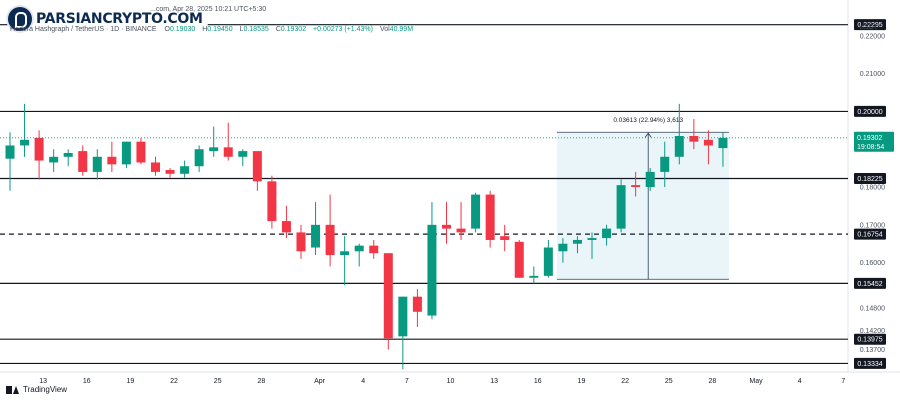  What do you see at coordinates (872, 36) in the screenshot?
I see `y-tick-label-0: 0.22000` at bounding box center [872, 36].